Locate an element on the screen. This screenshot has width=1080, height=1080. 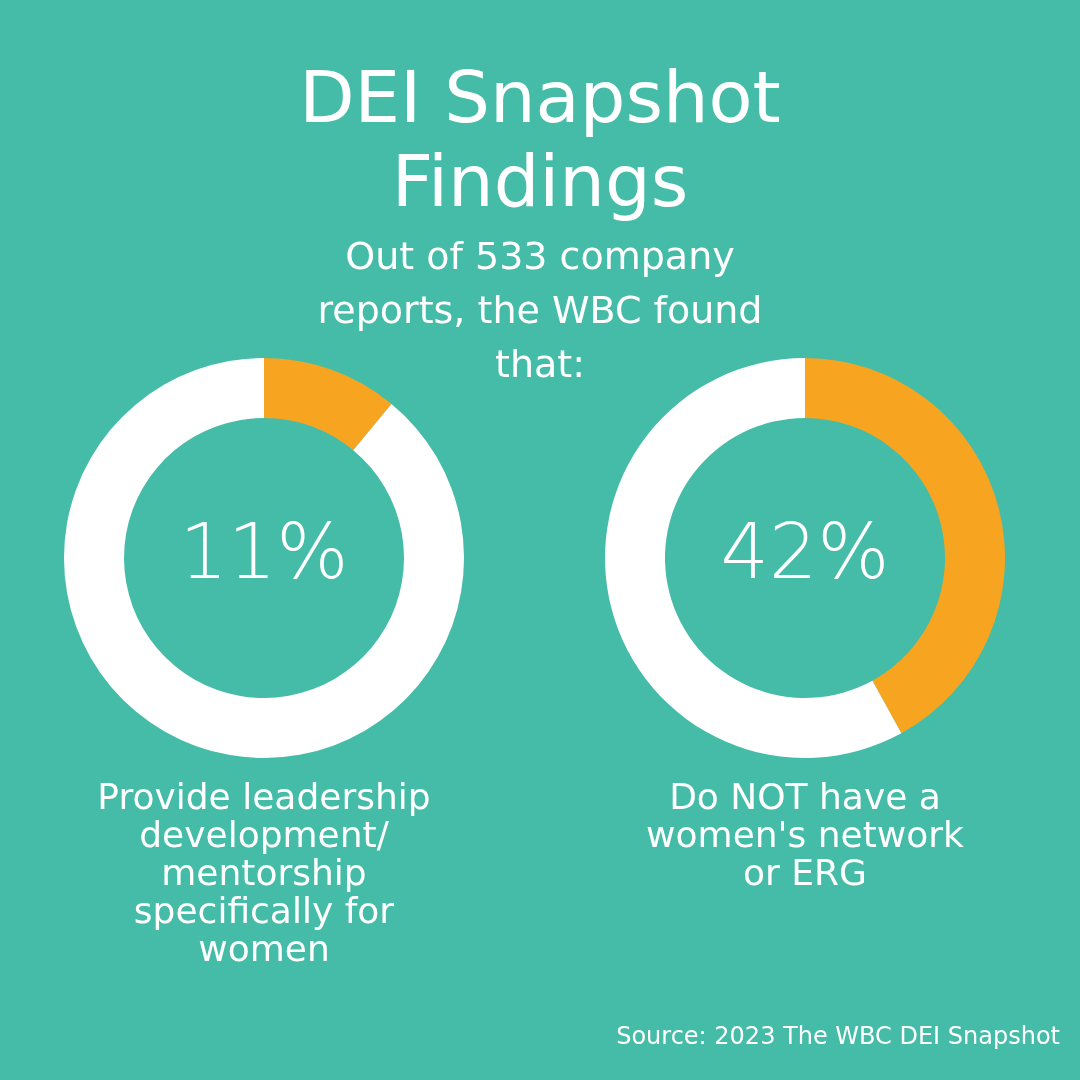
data-label: 42% is located at coordinates (805, 551).